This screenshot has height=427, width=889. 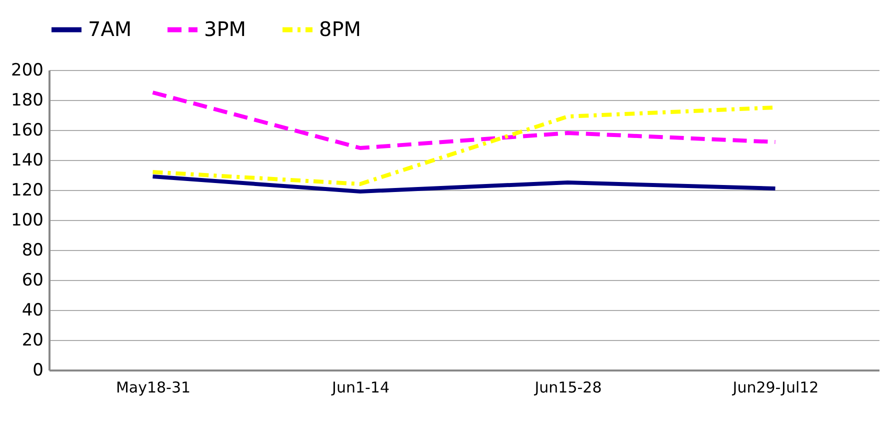 What do you see at coordinates (33, 250) in the screenshot?
I see `y-tick-label: 80` at bounding box center [33, 250].